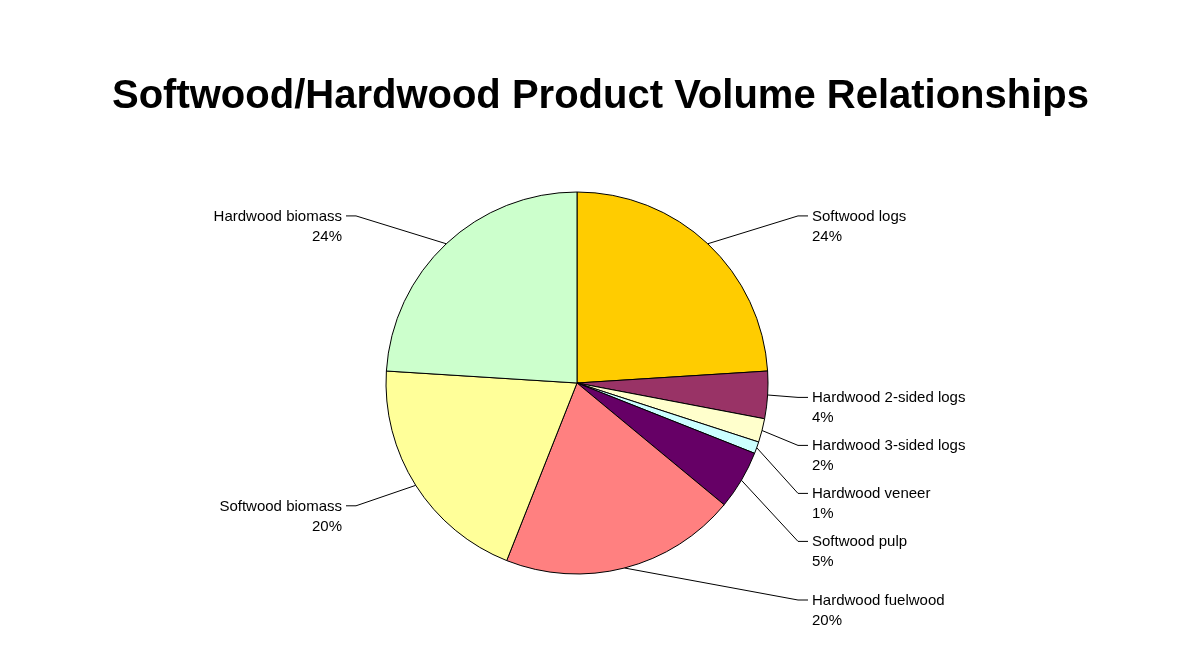 The height and width of the screenshot is (649, 1201). Describe the element at coordinates (859, 215) in the screenshot. I see `slice-label: Softwood logs` at that location.